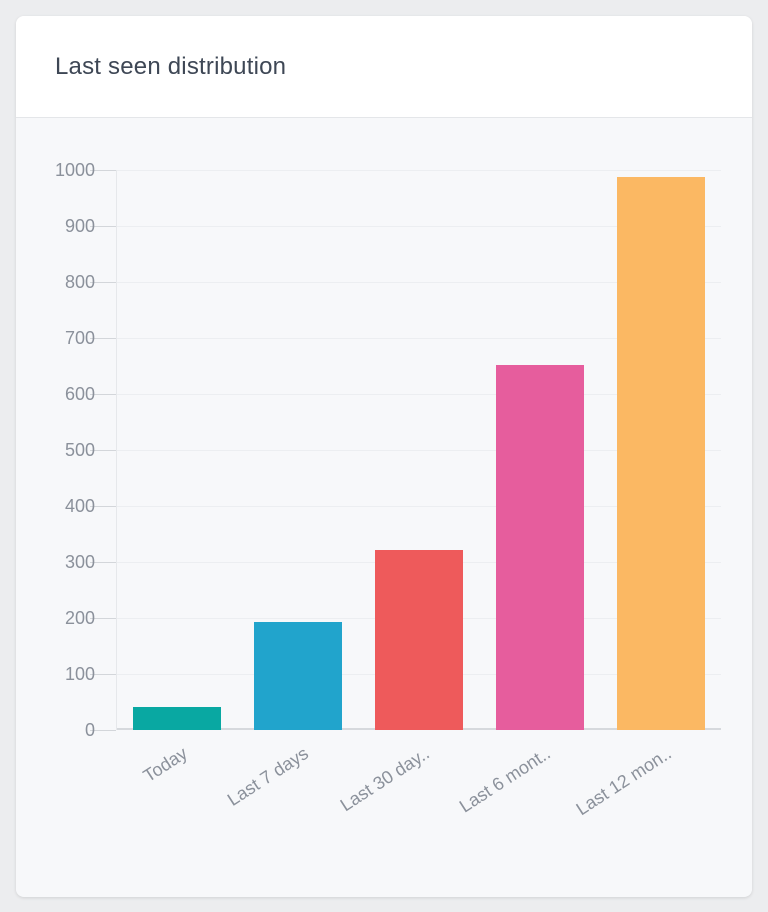  What do you see at coordinates (79, 618) in the screenshot?
I see `y-axis-label-200: 200` at bounding box center [79, 618].